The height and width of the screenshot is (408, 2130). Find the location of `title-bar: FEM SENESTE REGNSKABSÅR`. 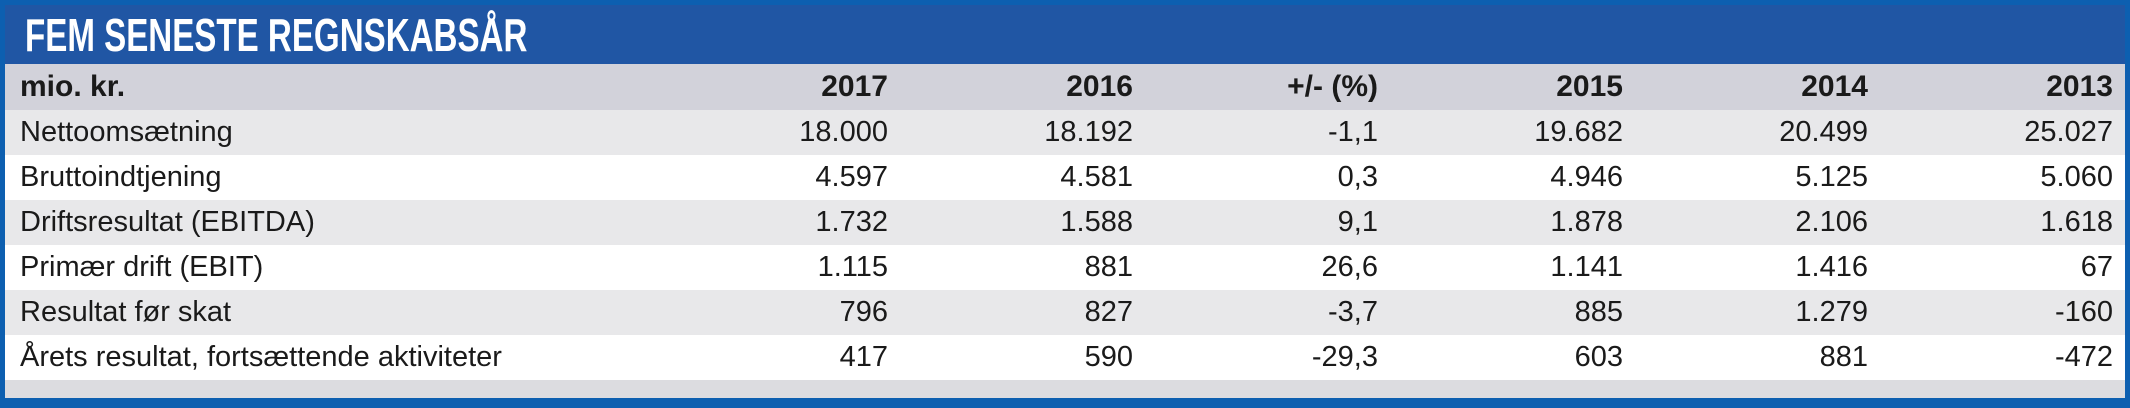

title-bar: FEM SENESTE REGNSKABSÅR is located at coordinates (1065, 34).